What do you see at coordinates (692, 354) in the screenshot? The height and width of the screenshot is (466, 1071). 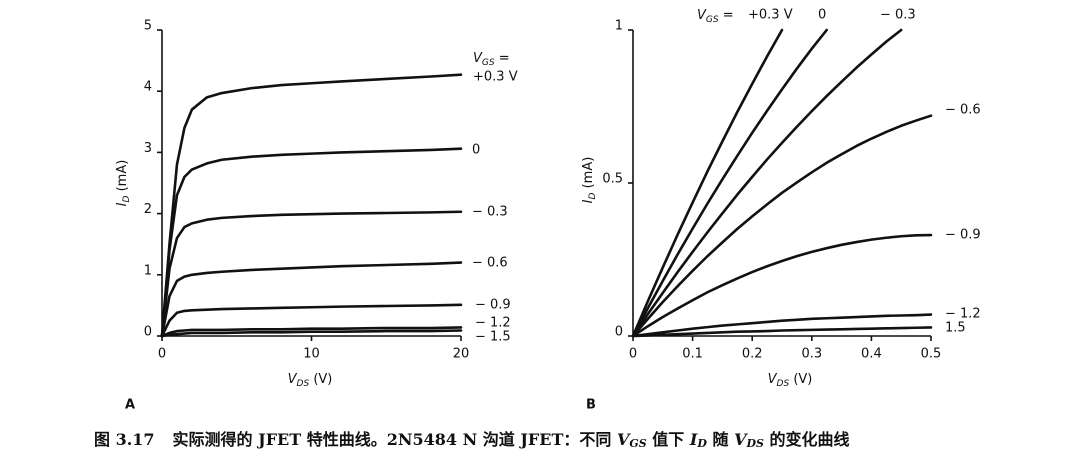 I see `x-tick-label: 0.1` at bounding box center [692, 354].